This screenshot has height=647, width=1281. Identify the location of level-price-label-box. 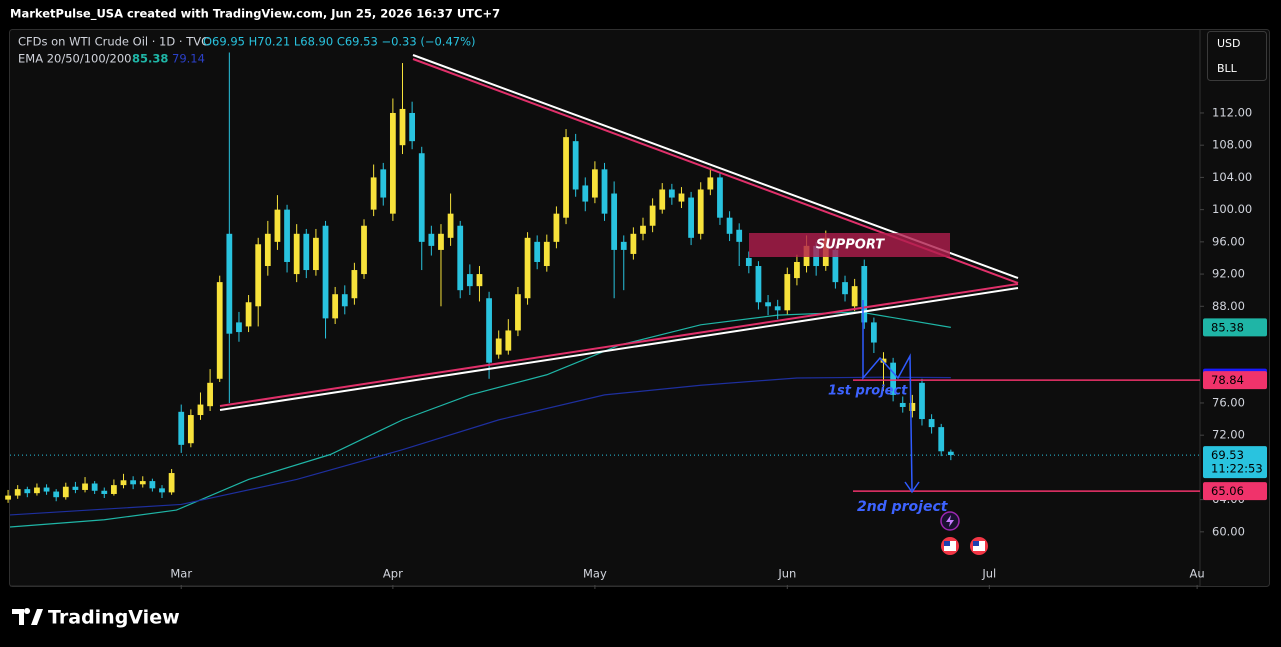
(1235, 380).